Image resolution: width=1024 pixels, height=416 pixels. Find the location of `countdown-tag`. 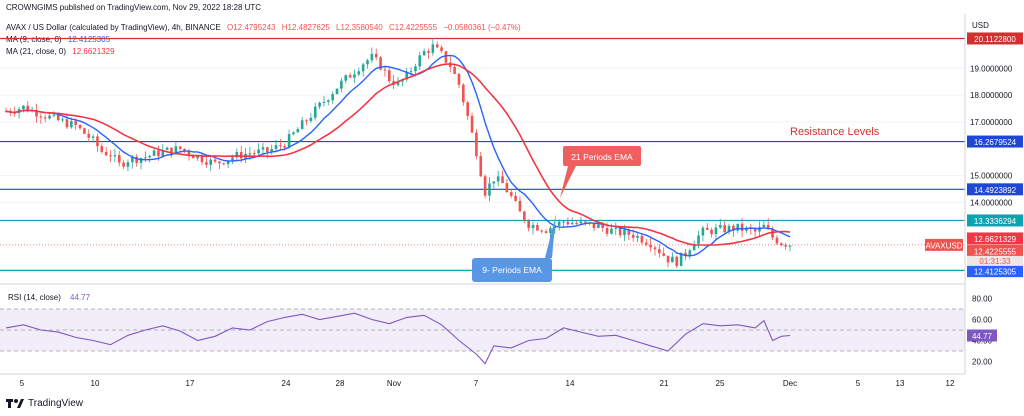

countdown-tag is located at coordinates (995, 260).